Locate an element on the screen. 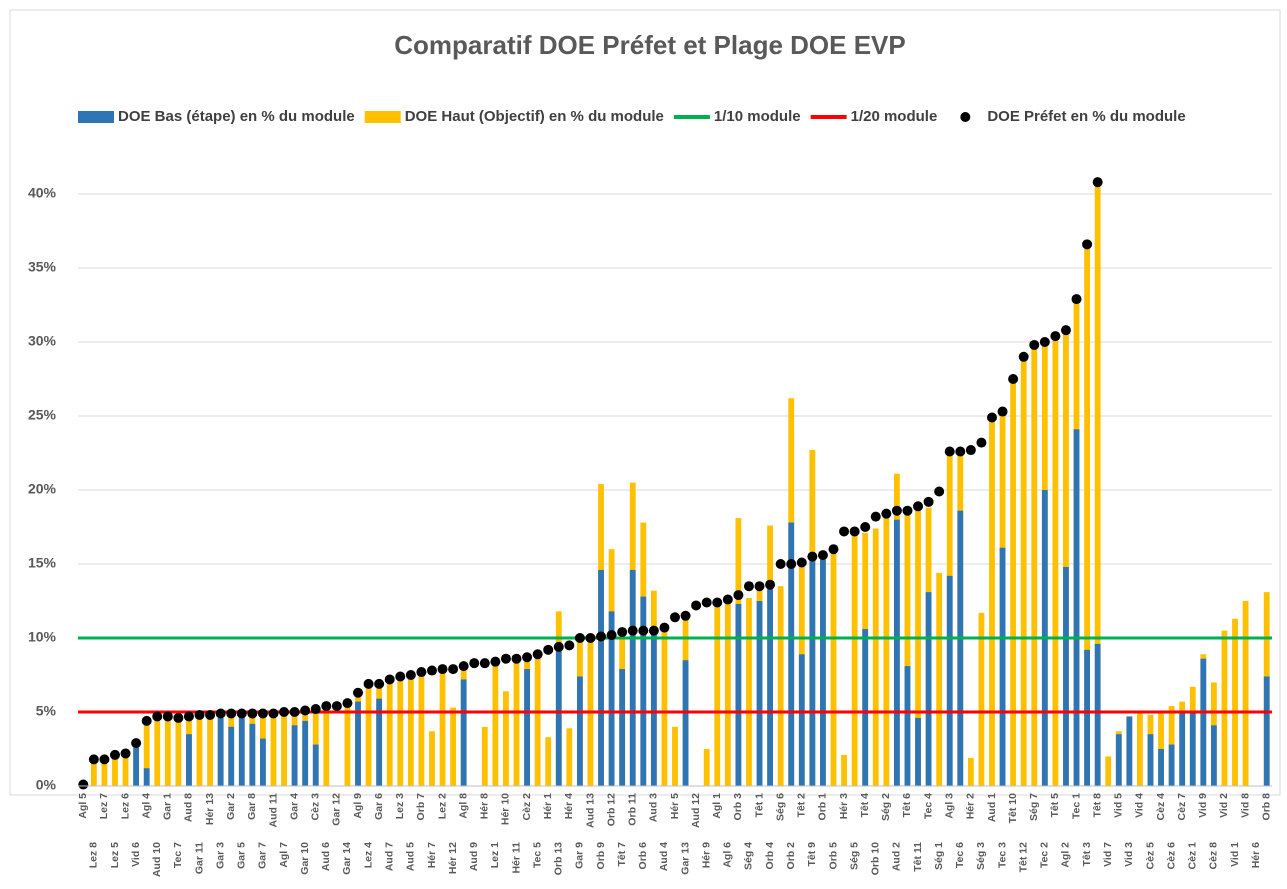 The width and height of the screenshot is (1287, 889). x-tick-label: Aud 12 is located at coordinates (696, 810).